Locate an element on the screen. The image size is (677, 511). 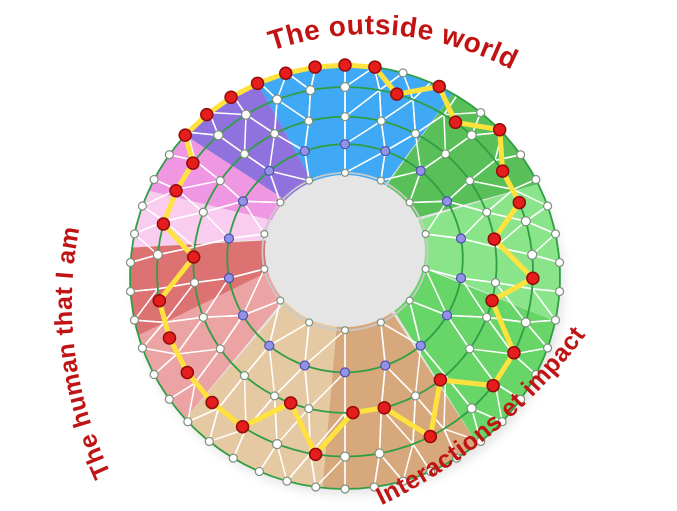
label-human-that-i-am-text: The human that I am is located at coordinates (83, 353).